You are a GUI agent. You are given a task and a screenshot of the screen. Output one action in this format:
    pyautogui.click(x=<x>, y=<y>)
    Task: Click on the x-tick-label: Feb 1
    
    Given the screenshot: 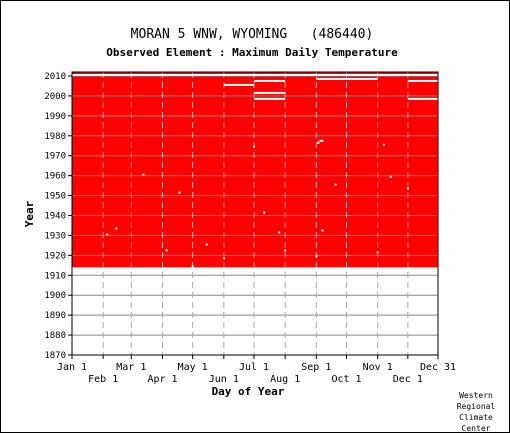 What is the action you would take?
    pyautogui.click(x=103, y=379)
    